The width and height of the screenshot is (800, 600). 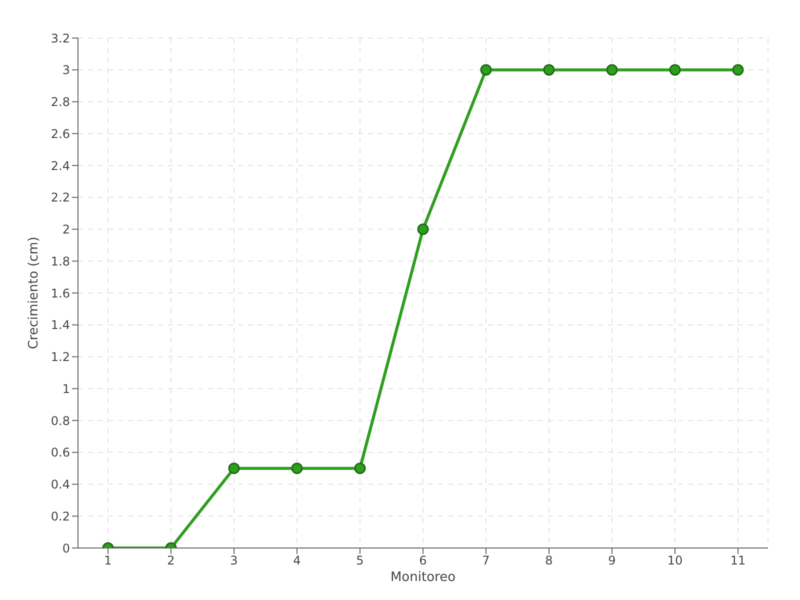 I want to click on x-tick-label: 9, so click(x=612, y=561).